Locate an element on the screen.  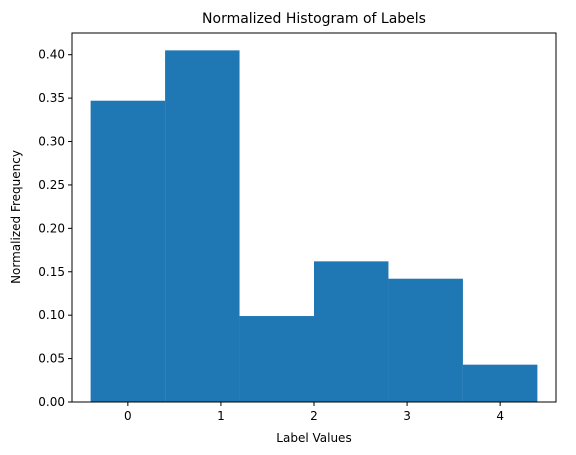
y-tick-label-2: 0.10 is located at coordinates (51, 315).